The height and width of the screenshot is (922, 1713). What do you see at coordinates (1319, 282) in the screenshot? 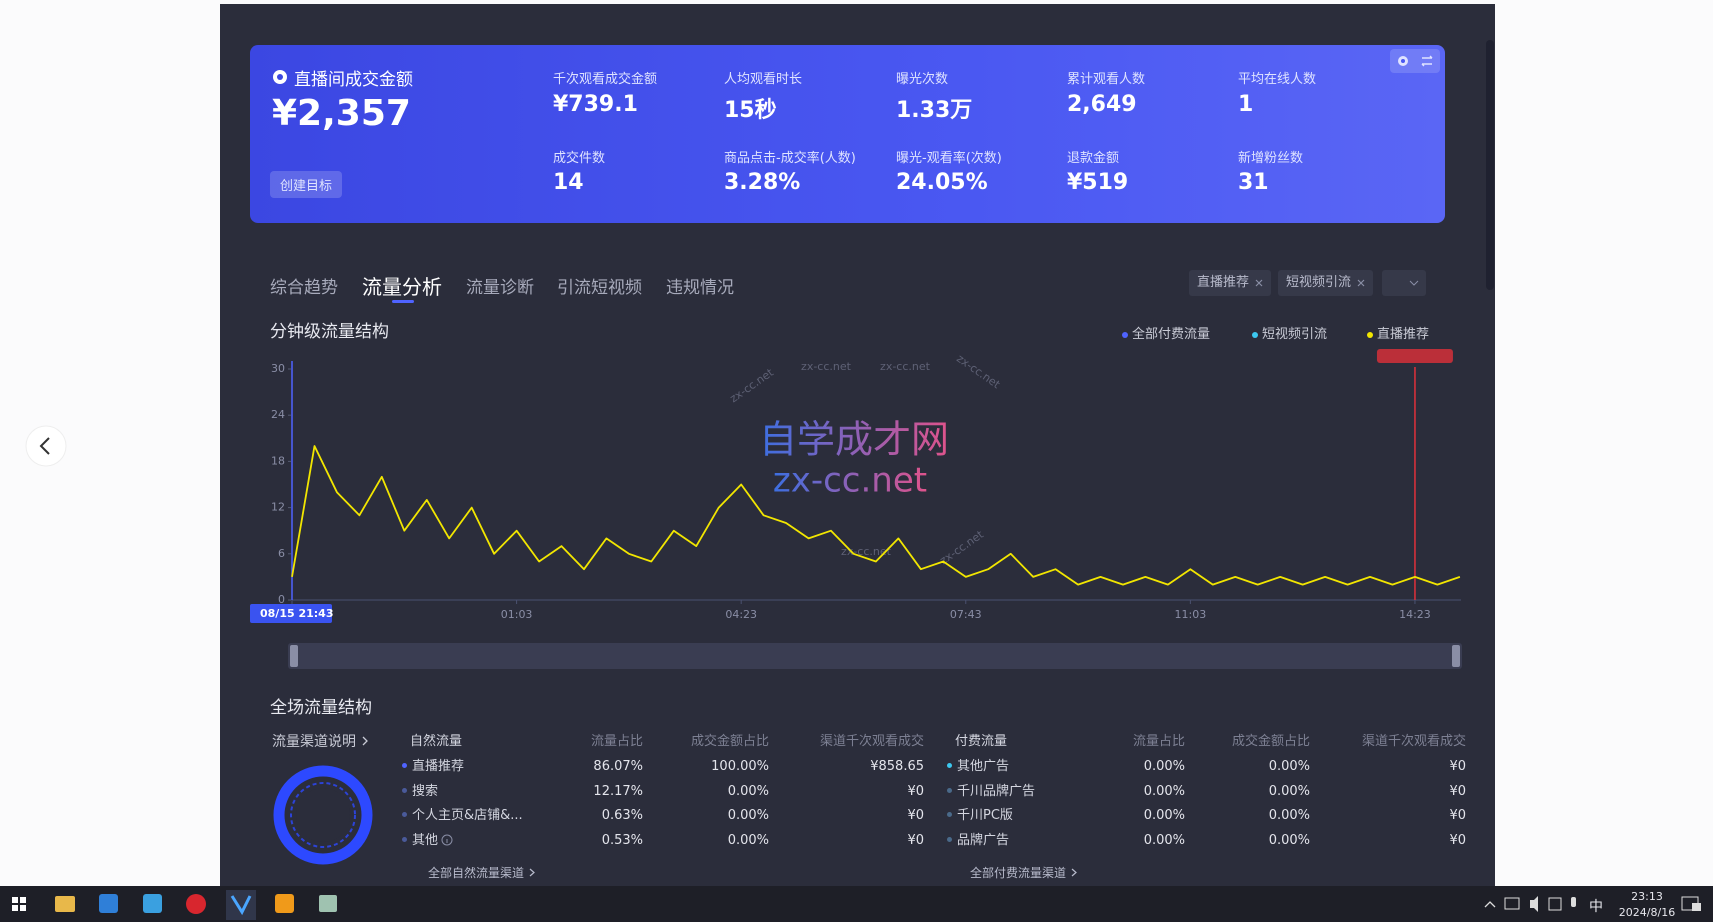
I see `filter-text: 短视频引流` at bounding box center [1319, 282].